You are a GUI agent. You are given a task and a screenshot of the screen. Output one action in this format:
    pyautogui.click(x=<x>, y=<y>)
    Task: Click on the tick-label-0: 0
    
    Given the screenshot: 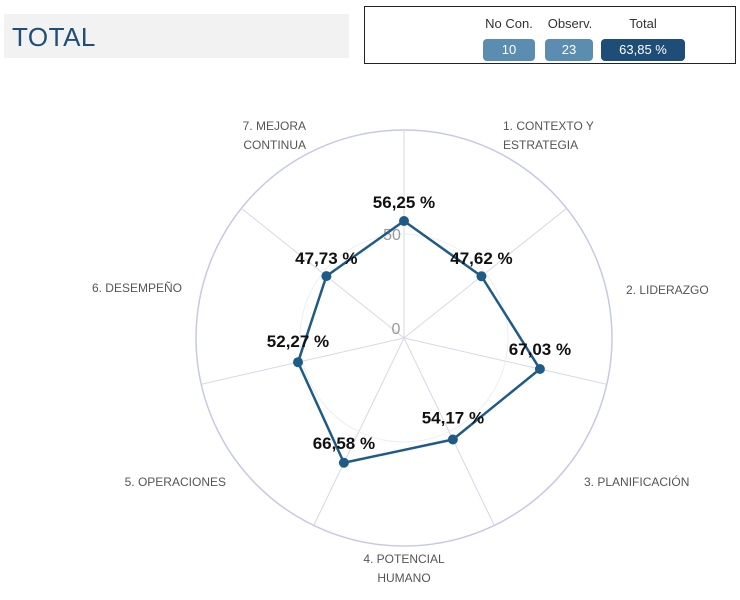 What is the action you would take?
    pyautogui.click(x=396, y=329)
    